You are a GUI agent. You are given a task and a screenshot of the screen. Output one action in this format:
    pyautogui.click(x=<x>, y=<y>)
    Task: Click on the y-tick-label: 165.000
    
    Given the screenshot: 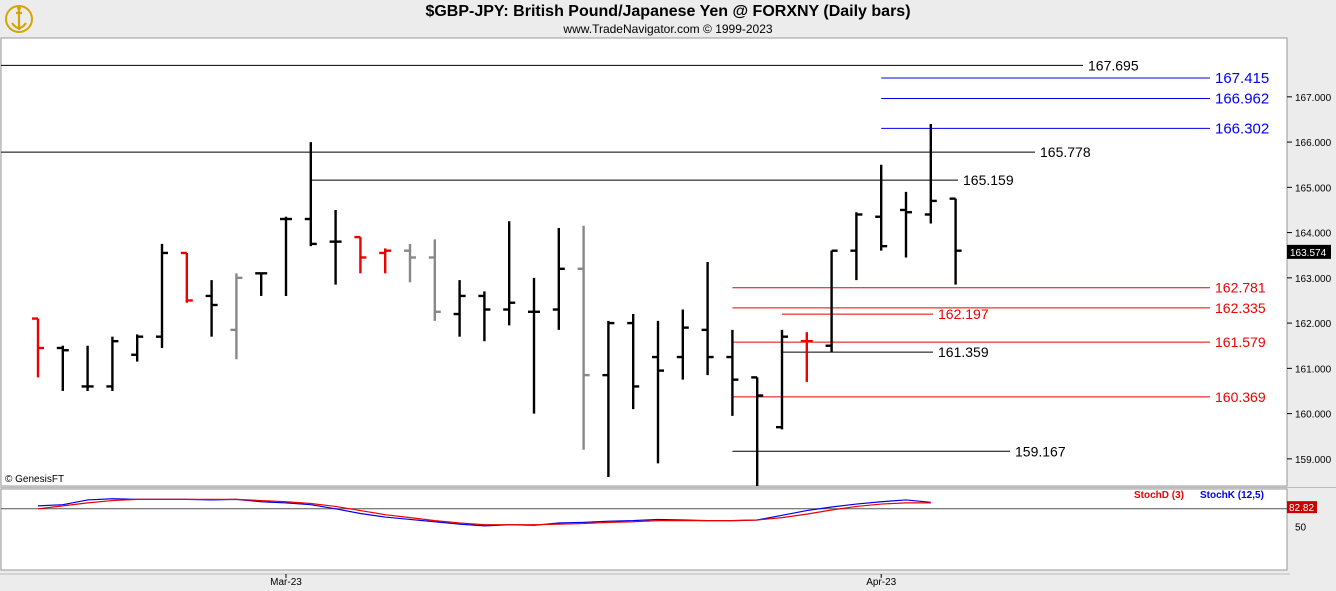 What is the action you would take?
    pyautogui.click(x=1313, y=188)
    